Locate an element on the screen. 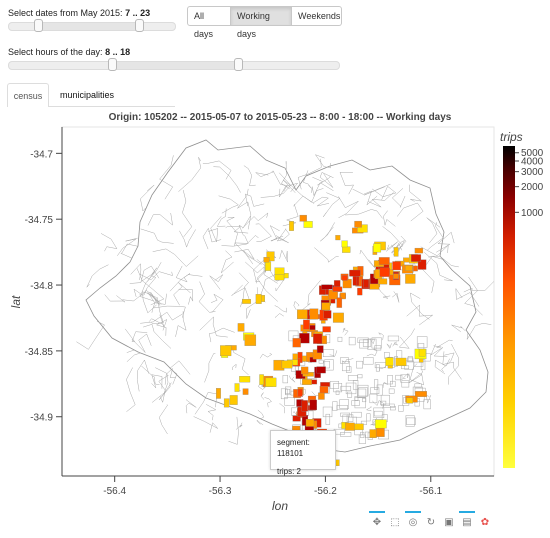 The image size is (550, 538). reset-icon: ↻ is located at coordinates (431, 522).